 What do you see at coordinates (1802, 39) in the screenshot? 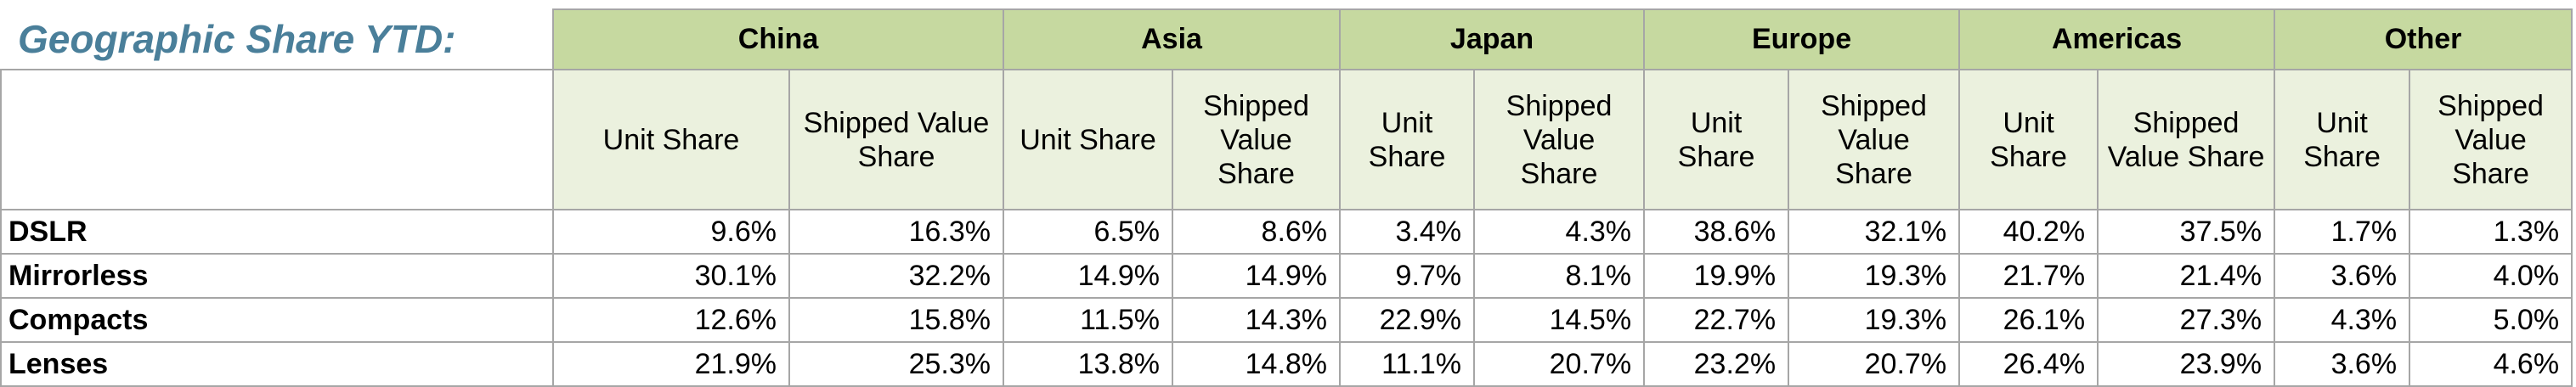
I see `region-header: Europe` at bounding box center [1802, 39].